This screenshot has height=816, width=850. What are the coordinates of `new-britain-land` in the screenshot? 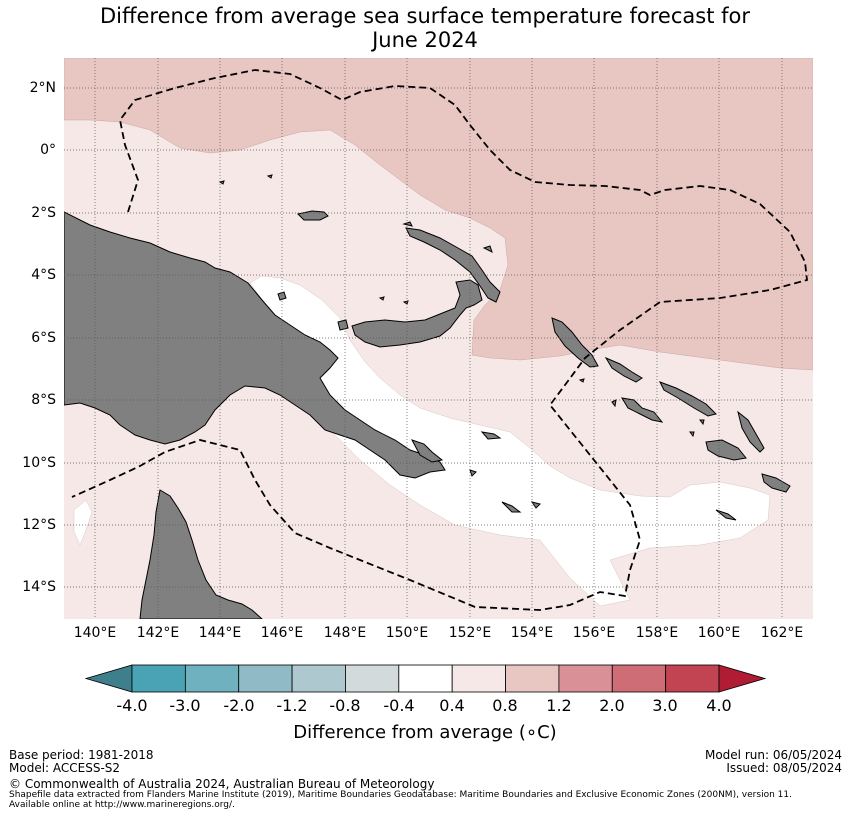 It's located at (417, 313).